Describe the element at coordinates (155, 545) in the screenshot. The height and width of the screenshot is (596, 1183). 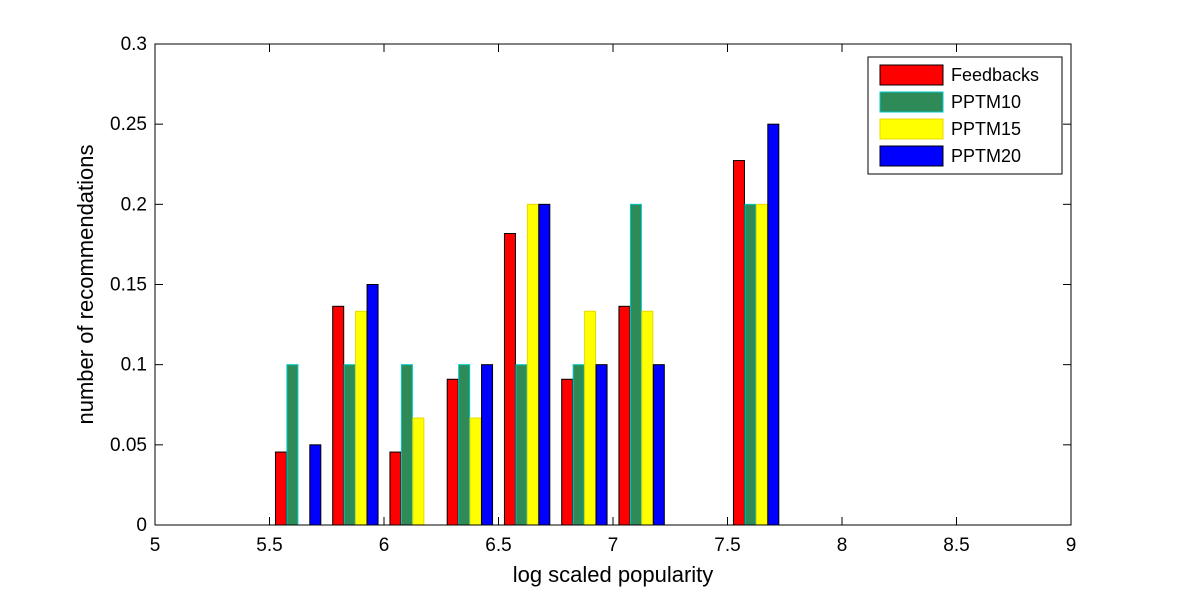
I see `x-tick-label-0: 5` at that location.